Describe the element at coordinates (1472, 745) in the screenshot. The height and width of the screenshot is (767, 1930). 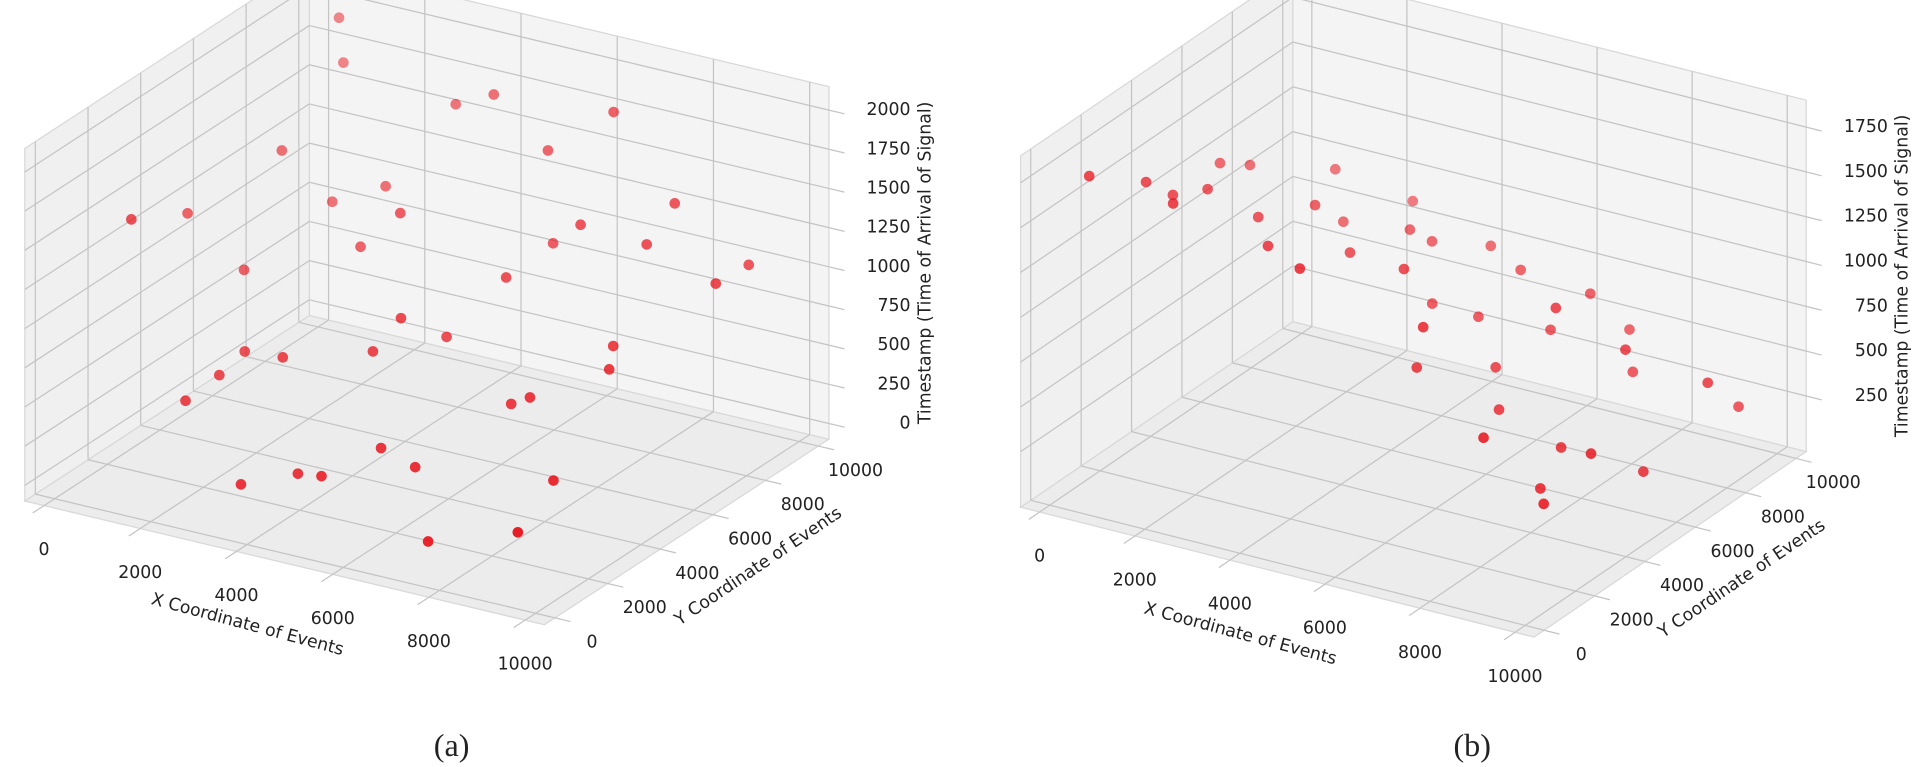
I see `caption: (b)` at that location.